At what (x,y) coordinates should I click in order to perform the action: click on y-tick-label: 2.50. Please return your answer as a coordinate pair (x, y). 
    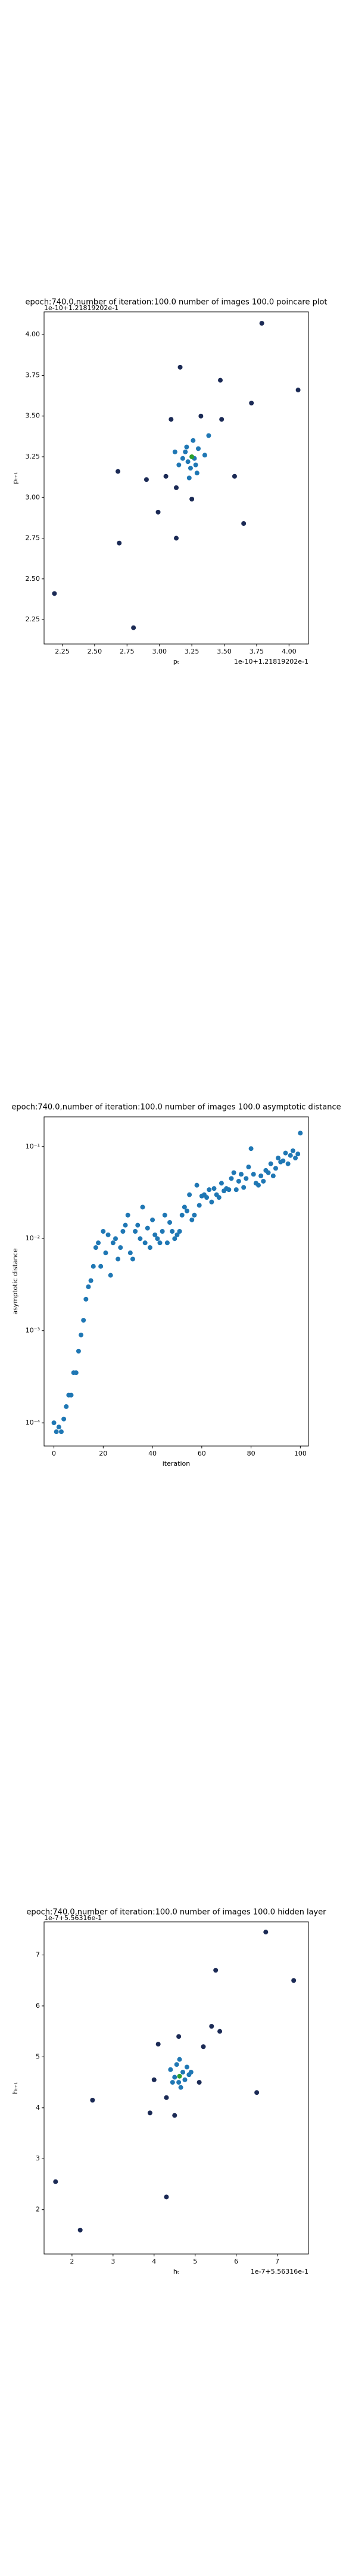
    Looking at the image, I should click on (33, 579).